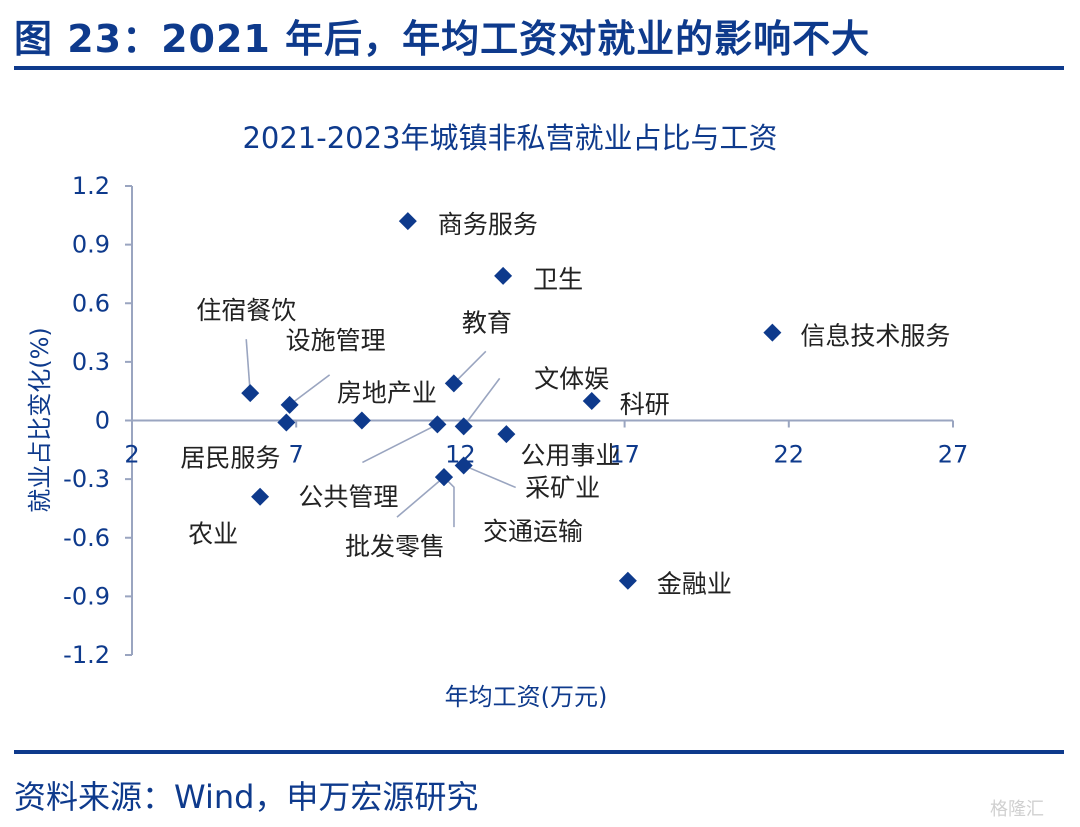 Image resolution: width=1080 pixels, height=827 pixels. I want to click on point-label: 科研, so click(645, 404).